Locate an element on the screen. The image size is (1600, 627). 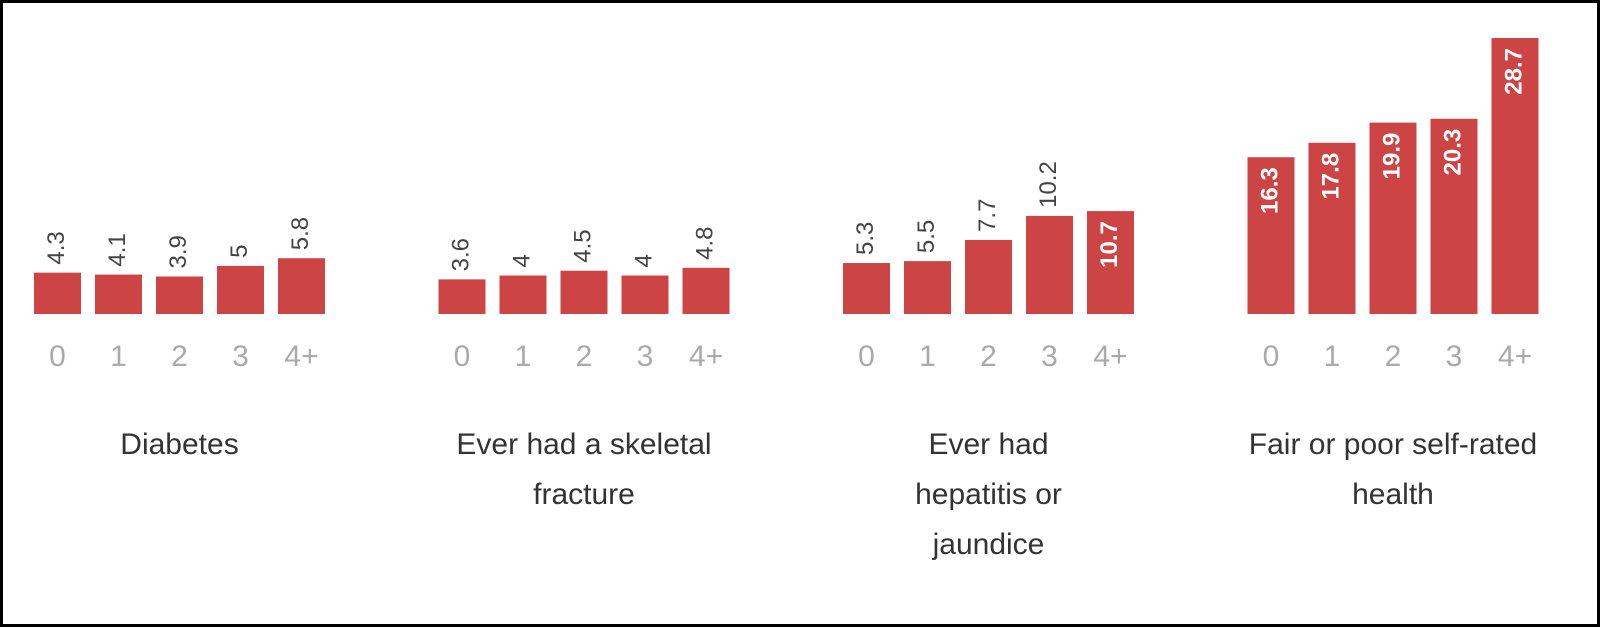
value-label: 10.2 is located at coordinates (1048, 184).